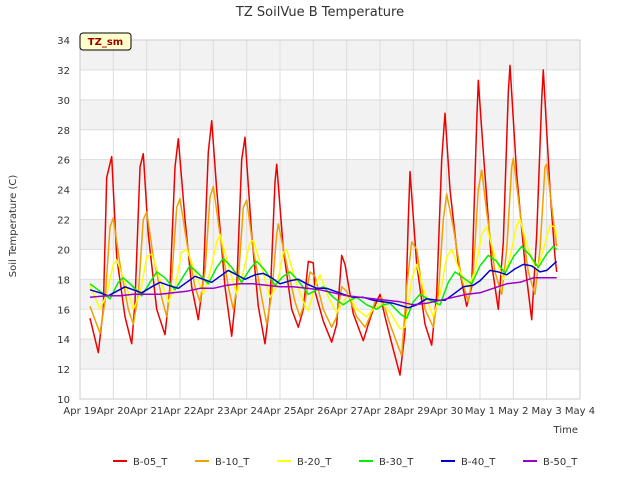  Describe the element at coordinates (179, 411) in the screenshot. I see `x-tick-label: Apr 22` at that location.